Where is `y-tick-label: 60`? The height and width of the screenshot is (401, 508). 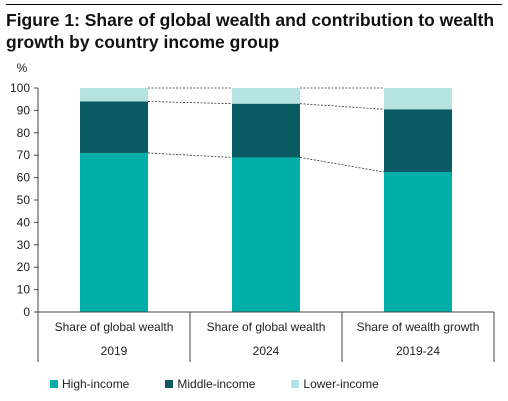
y-tick-label: 60 is located at coordinates (24, 178).